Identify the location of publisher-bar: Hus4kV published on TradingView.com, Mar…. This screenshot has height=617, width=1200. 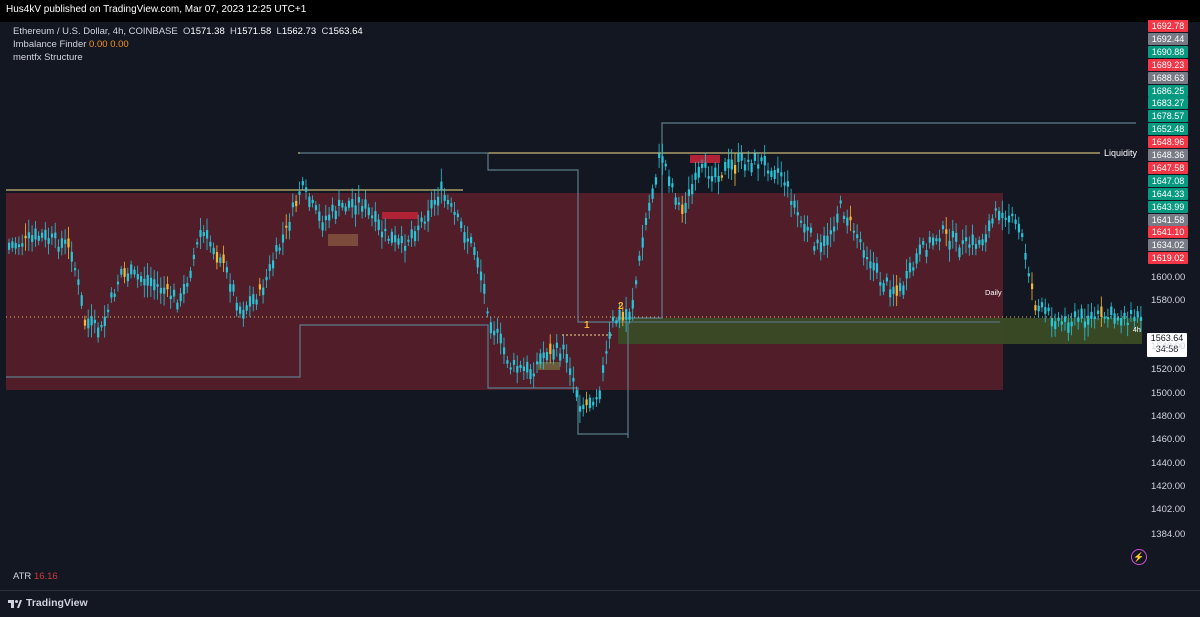
(600, 11).